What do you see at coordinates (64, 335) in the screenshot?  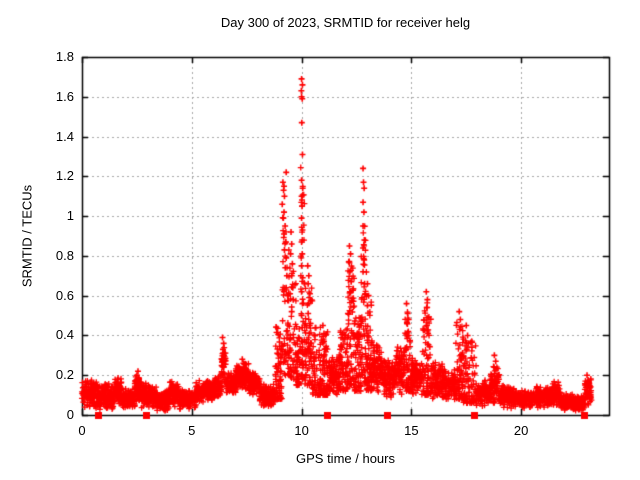 I see `y-tick-label: 0.4` at bounding box center [64, 335].